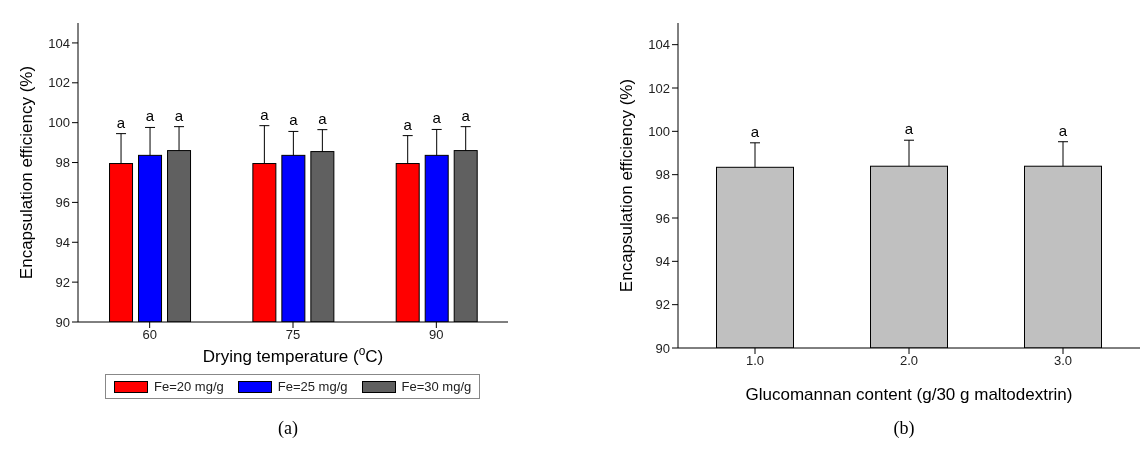 This screenshot has height=449, width=1148. What do you see at coordinates (312, 386) in the screenshot?
I see `legend-label: Fe=25 mg/g` at bounding box center [312, 386].